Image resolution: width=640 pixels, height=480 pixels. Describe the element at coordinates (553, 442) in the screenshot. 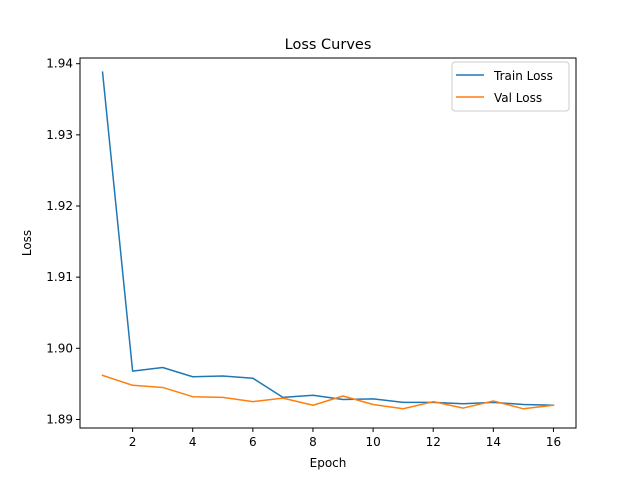

I see `x-tick-label: 16` at that location.